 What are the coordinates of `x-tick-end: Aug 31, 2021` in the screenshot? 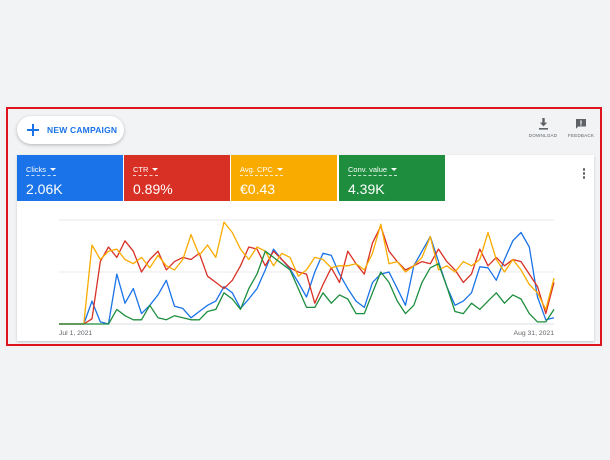 It's located at (534, 333).